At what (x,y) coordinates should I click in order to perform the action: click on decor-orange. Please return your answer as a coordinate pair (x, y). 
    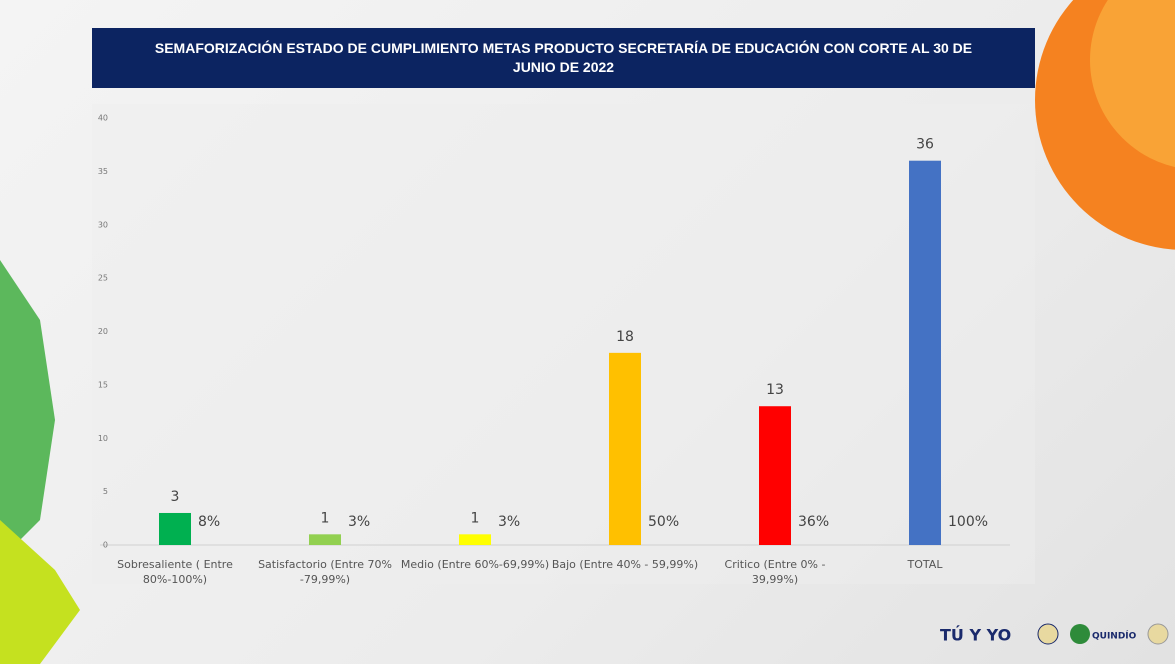
    Looking at the image, I should click on (1132, 84).